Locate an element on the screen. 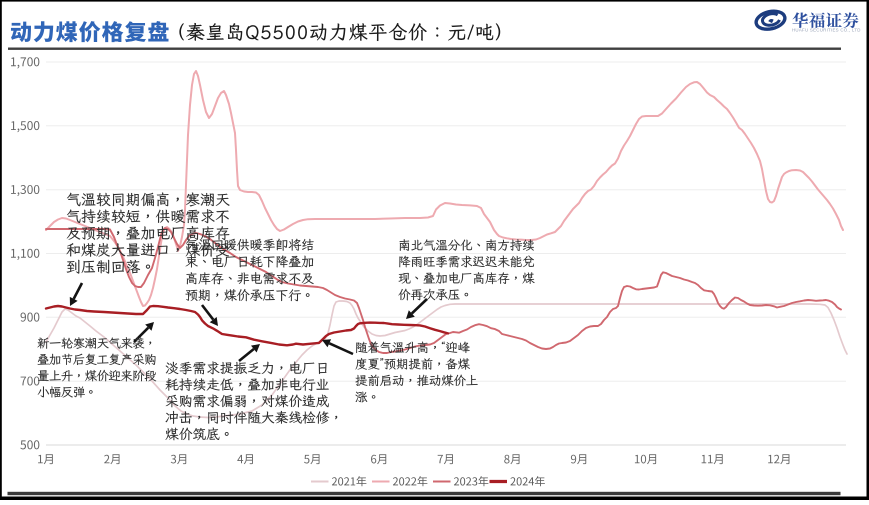  svg-text: HUAFU SECURITIES CO., LTD is located at coordinates (826, 30).